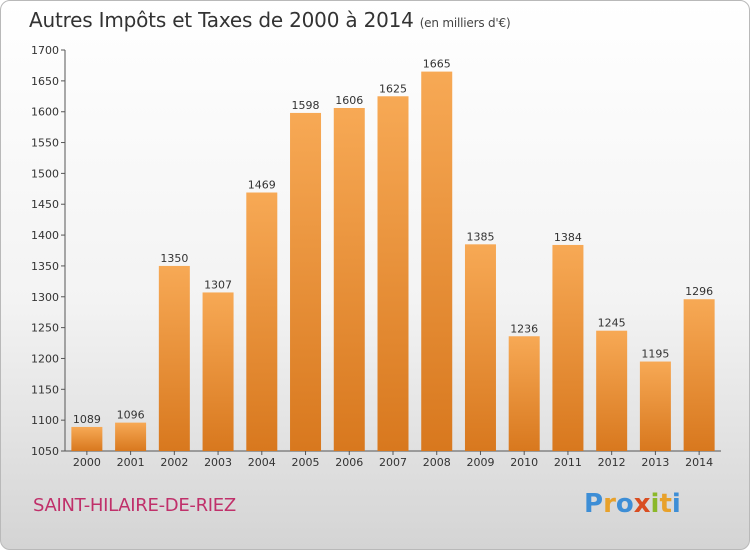 The width and height of the screenshot is (750, 550). What do you see at coordinates (45, 50) in the screenshot?
I see `y-tick-label: 1700` at bounding box center [45, 50].